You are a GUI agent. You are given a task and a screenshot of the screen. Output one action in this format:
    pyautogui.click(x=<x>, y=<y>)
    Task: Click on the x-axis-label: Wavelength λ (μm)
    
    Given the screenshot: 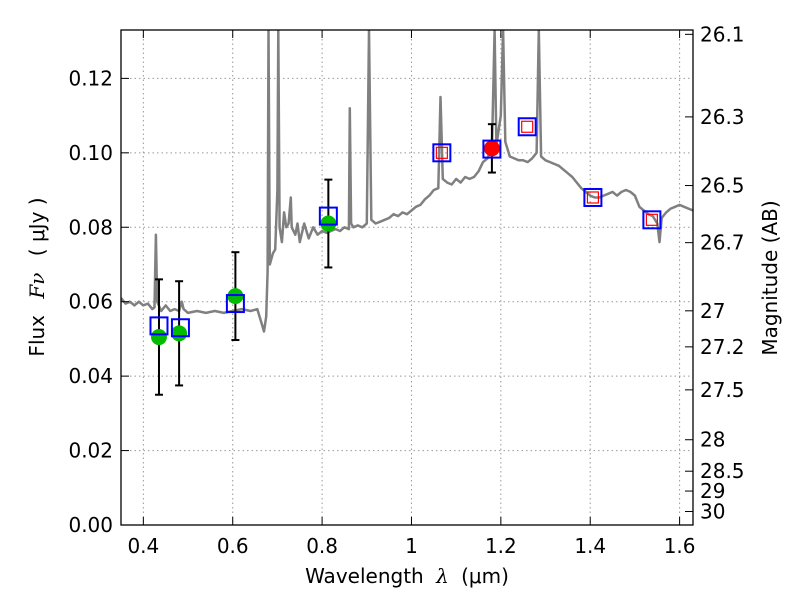 What is the action you would take?
    pyautogui.click(x=407, y=576)
    